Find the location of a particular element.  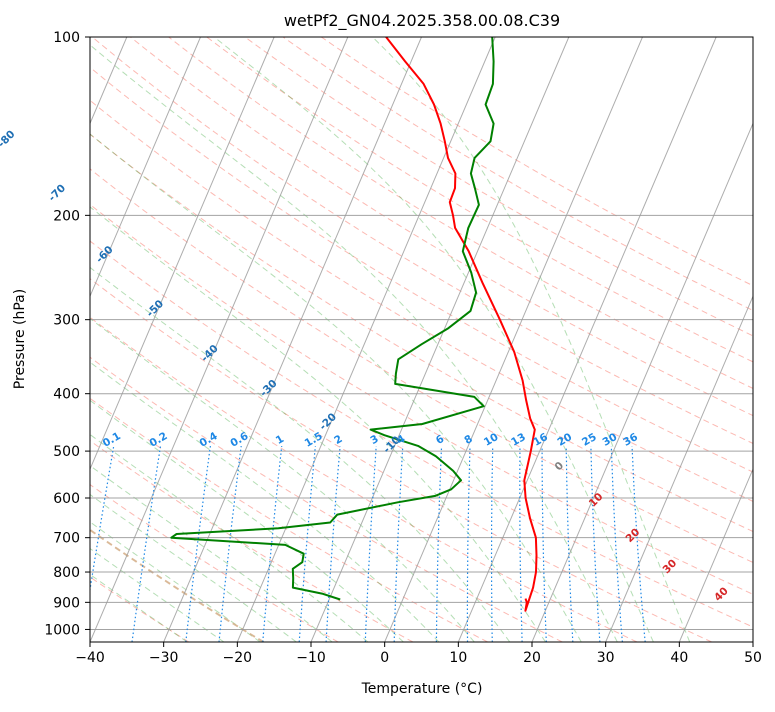

x-tick-label: 20 is located at coordinates (532, 658).